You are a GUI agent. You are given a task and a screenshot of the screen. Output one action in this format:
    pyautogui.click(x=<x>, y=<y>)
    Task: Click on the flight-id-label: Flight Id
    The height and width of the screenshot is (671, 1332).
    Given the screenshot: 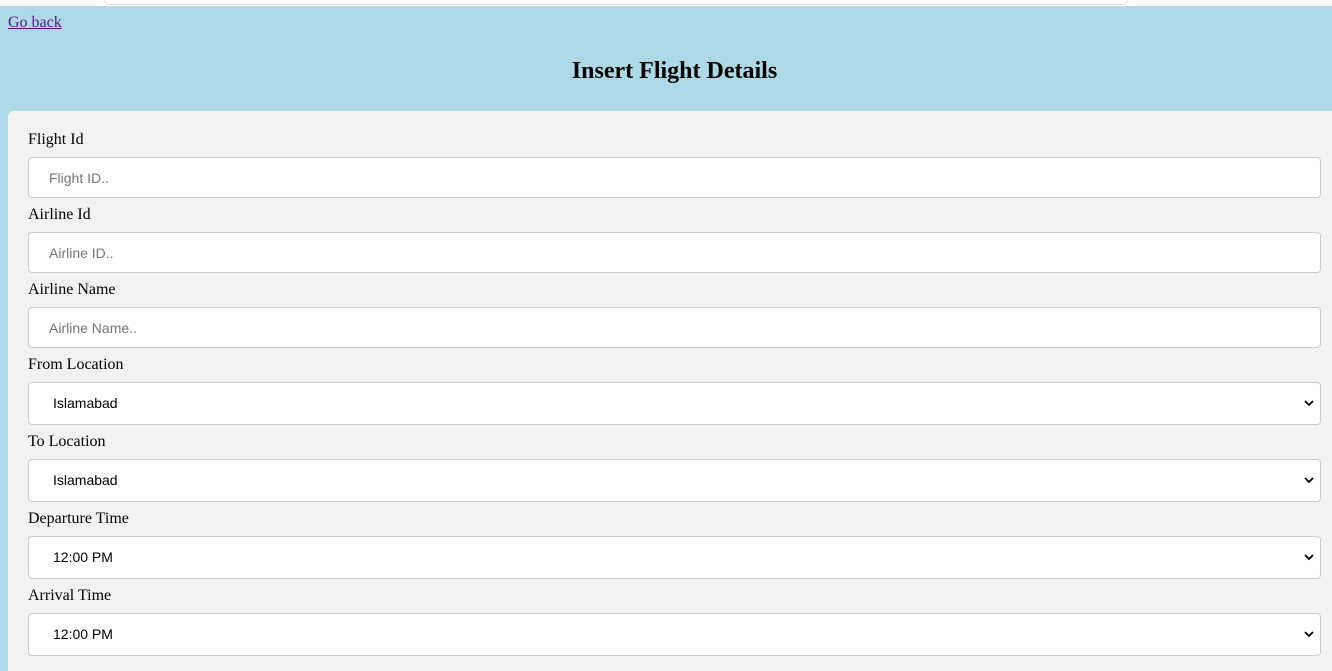 What is the action you would take?
    pyautogui.click(x=56, y=139)
    